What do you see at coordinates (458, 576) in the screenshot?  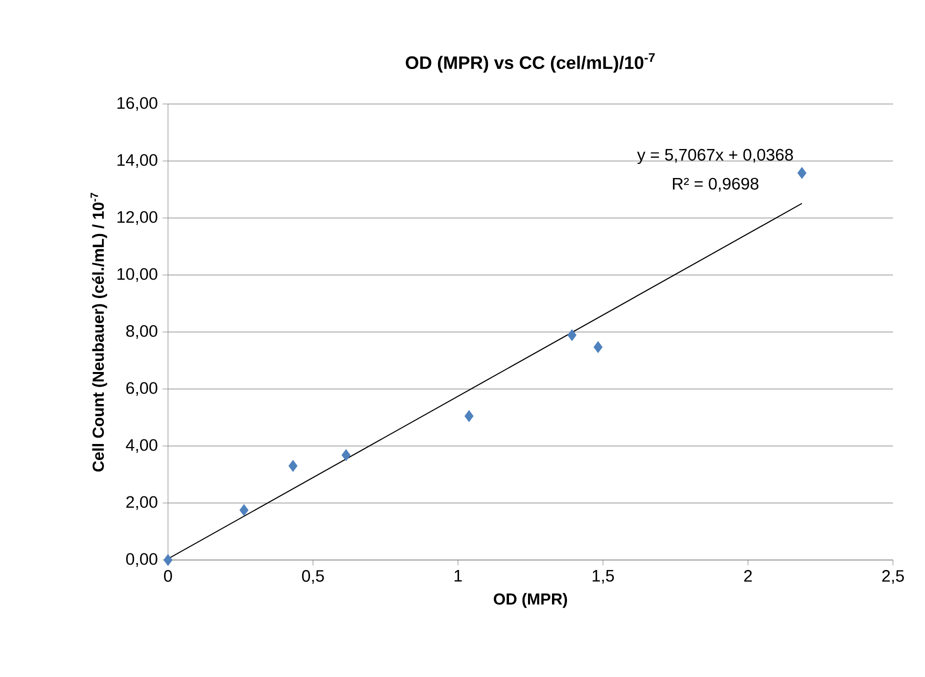 I see `x-tick-label: 1` at bounding box center [458, 576].